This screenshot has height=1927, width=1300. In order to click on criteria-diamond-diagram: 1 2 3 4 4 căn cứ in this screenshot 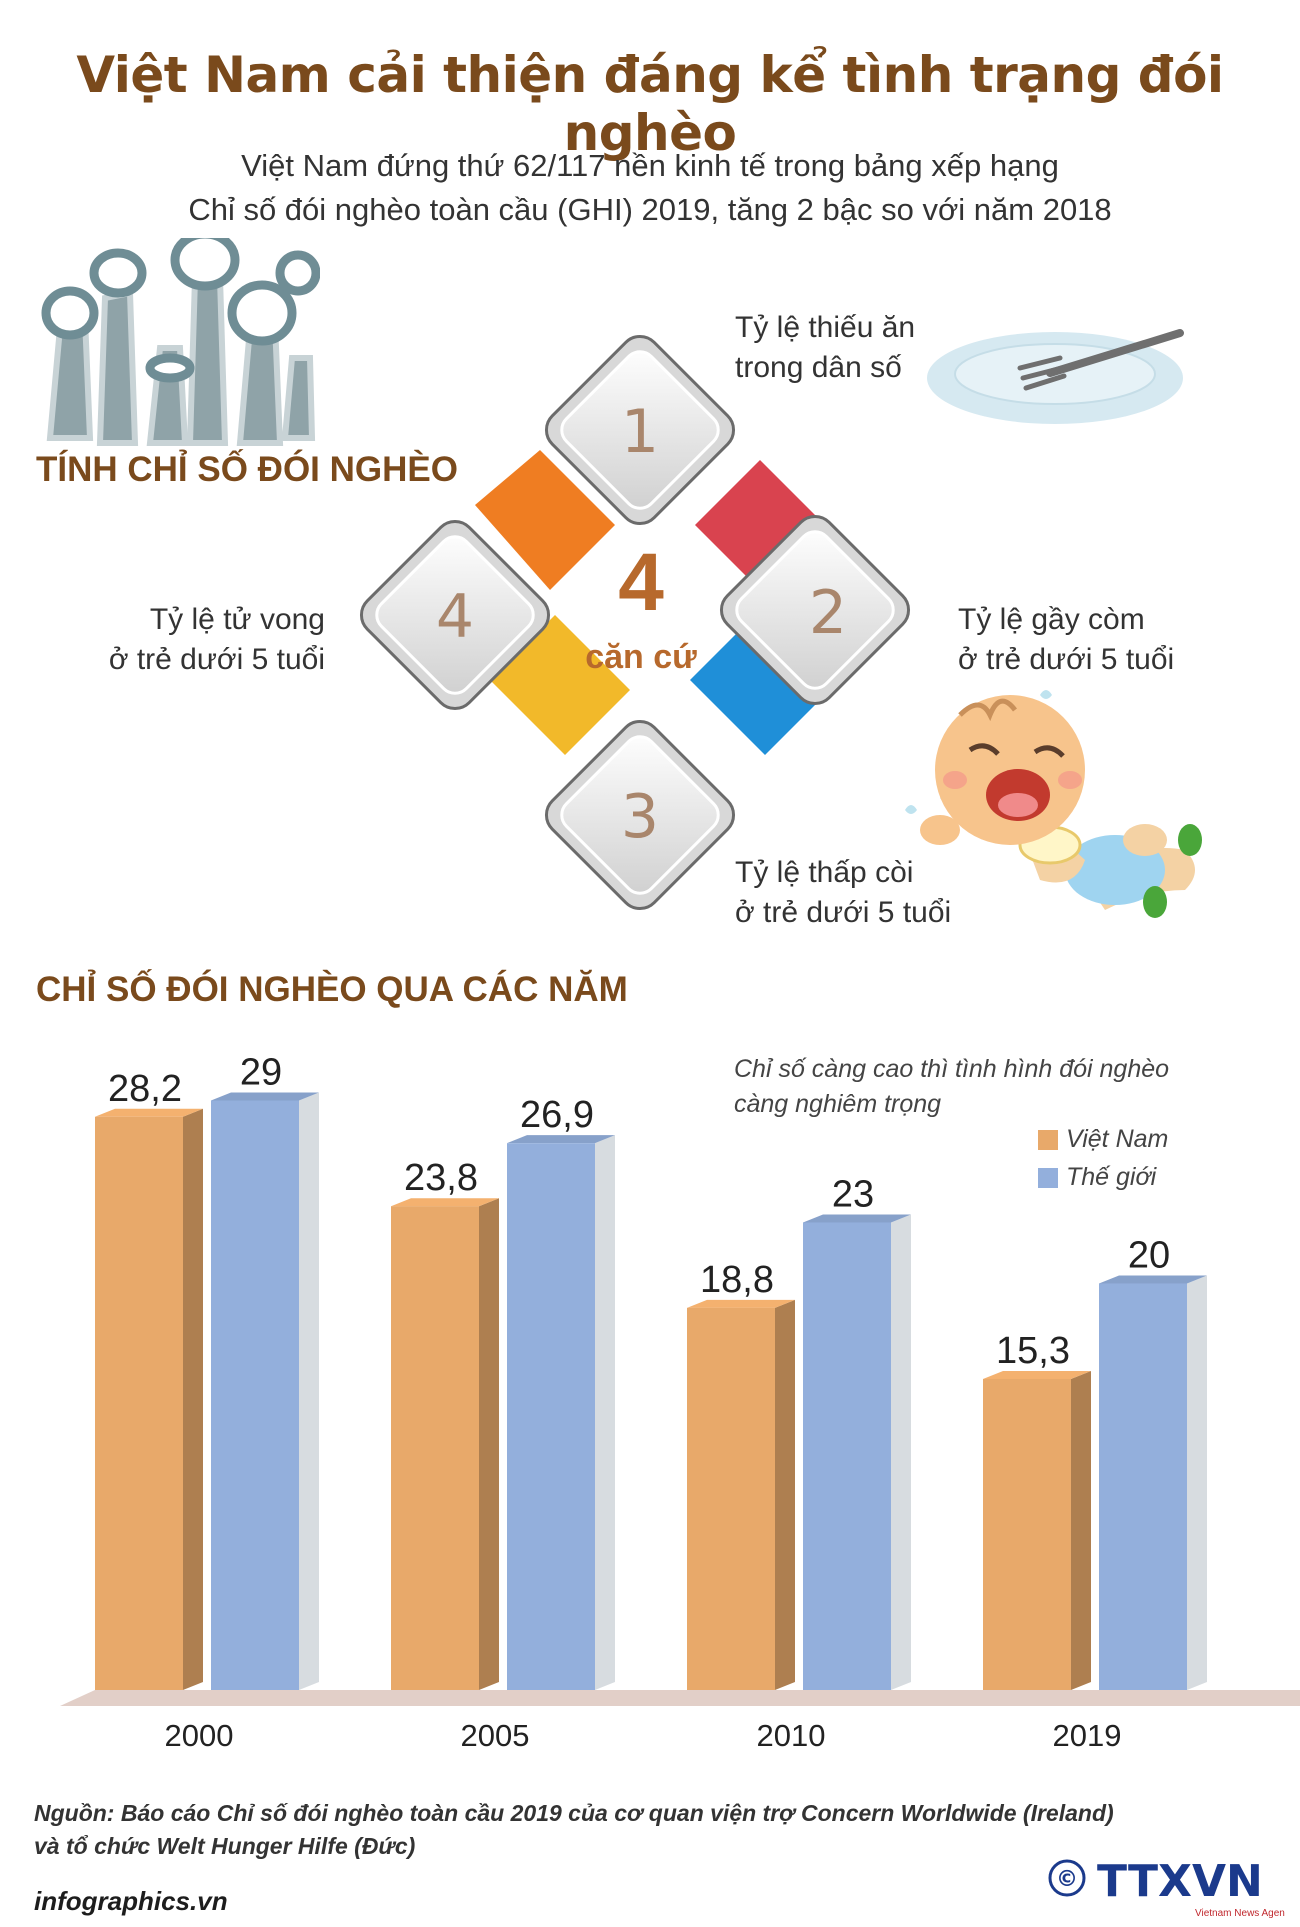, I will do `click(635, 622)`.